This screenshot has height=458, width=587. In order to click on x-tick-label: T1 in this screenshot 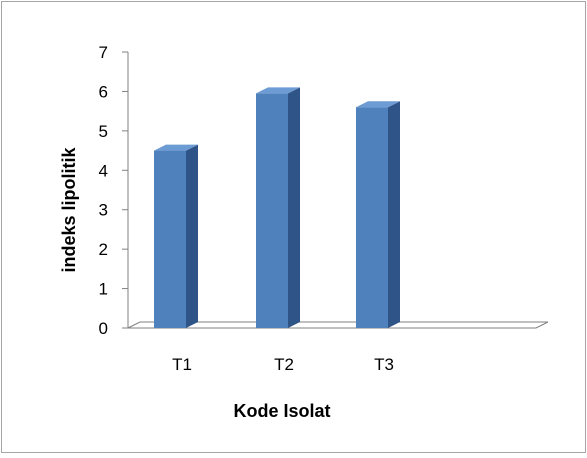, I will do `click(182, 364)`.